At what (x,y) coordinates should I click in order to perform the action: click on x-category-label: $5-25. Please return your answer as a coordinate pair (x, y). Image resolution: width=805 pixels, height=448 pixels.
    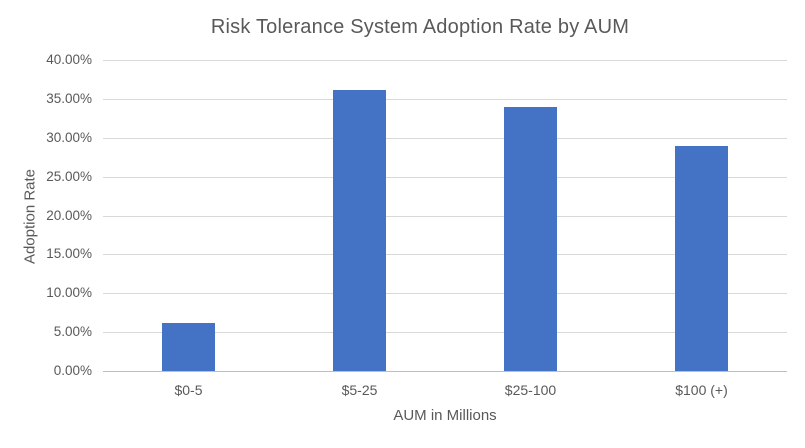
    Looking at the image, I should click on (359, 390).